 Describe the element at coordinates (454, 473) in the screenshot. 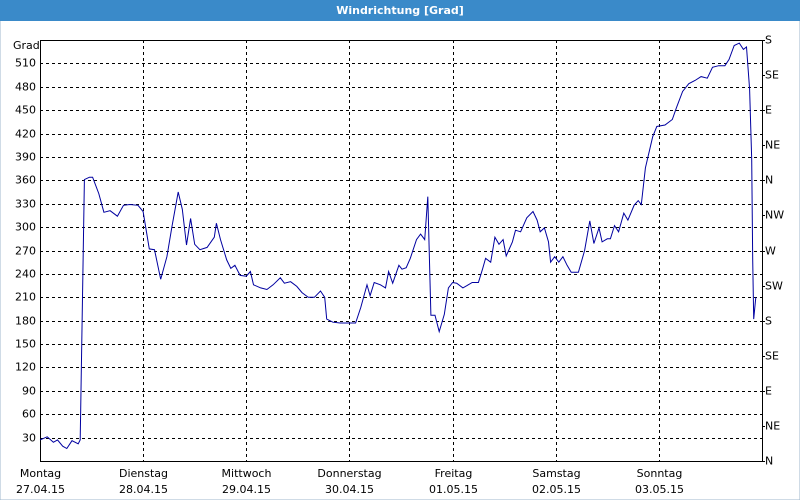

I see `x-tick-label: Freitag` at that location.